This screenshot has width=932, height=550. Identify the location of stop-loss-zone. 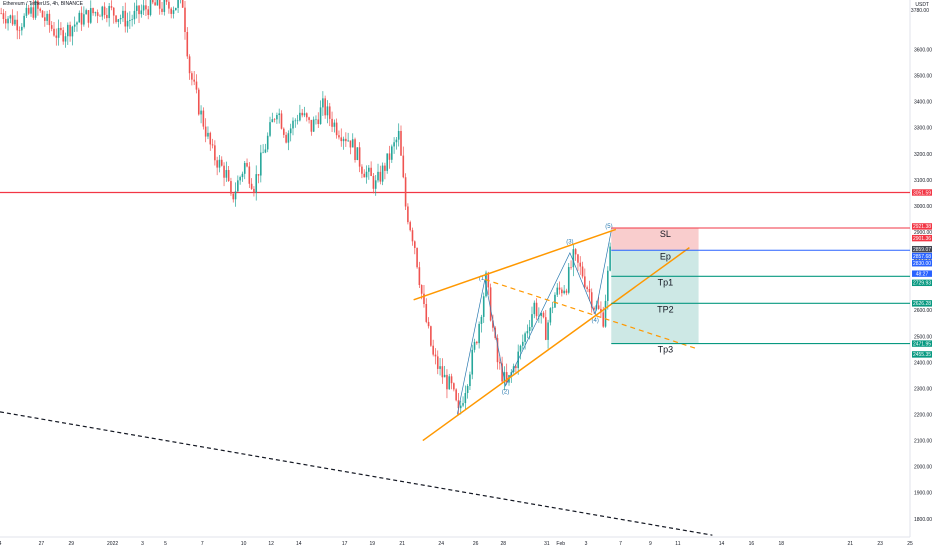
(655, 239).